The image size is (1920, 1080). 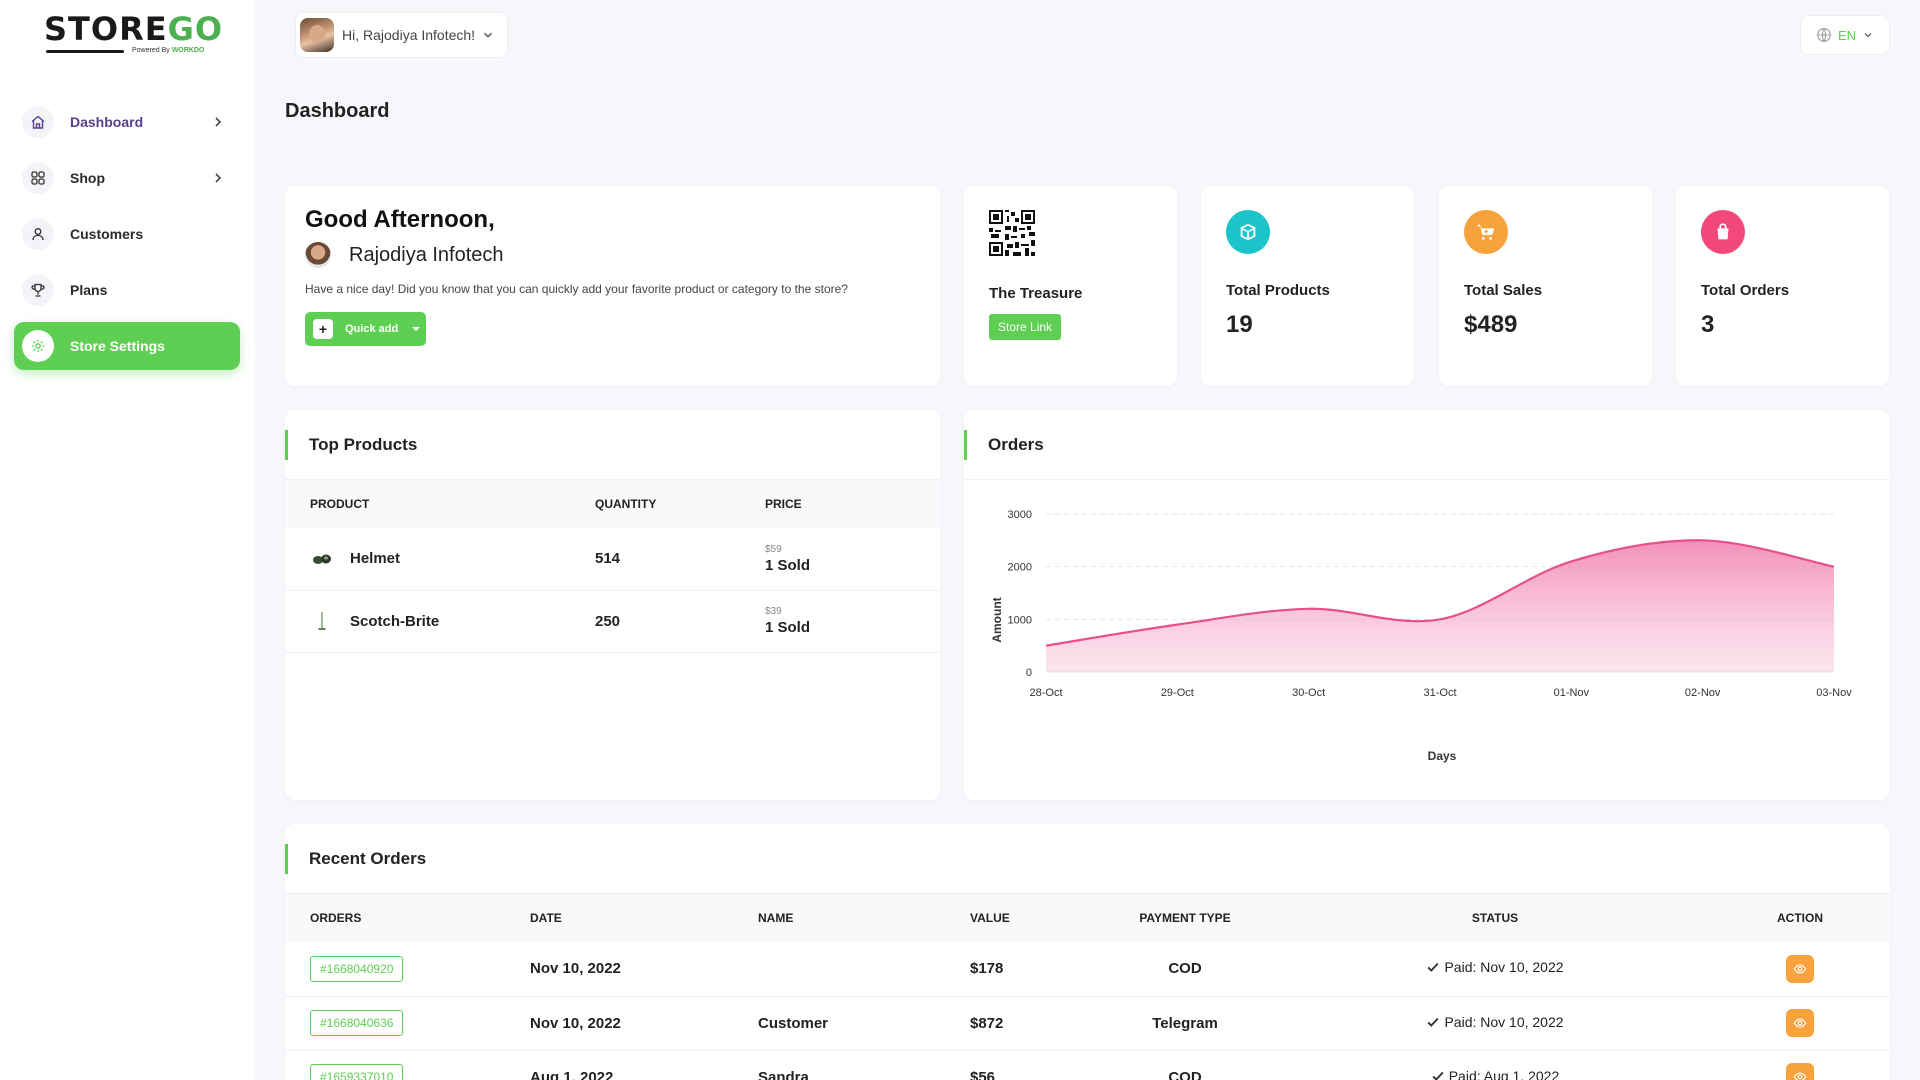 I want to click on sidebar-item-dashboard: Dashboard, so click(x=127, y=122).